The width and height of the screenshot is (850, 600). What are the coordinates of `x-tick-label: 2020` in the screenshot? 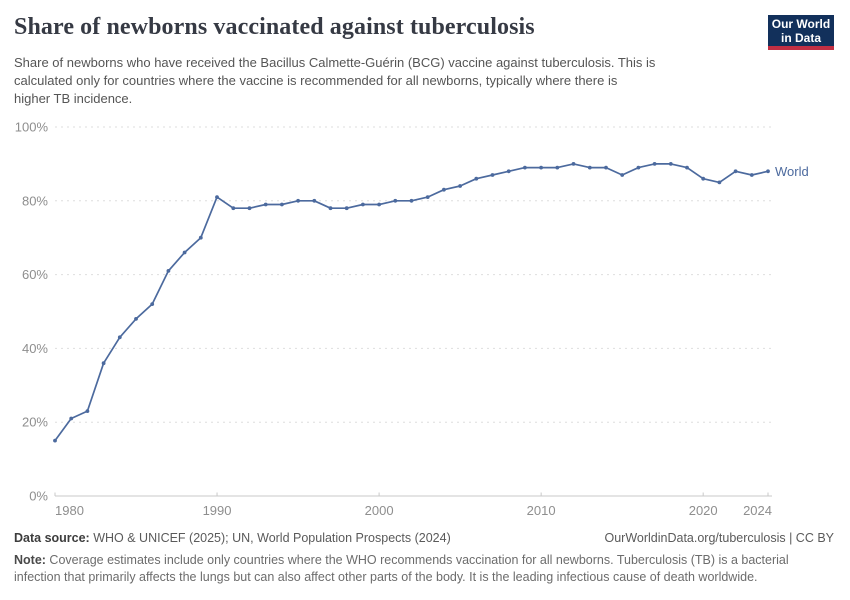 It's located at (703, 510).